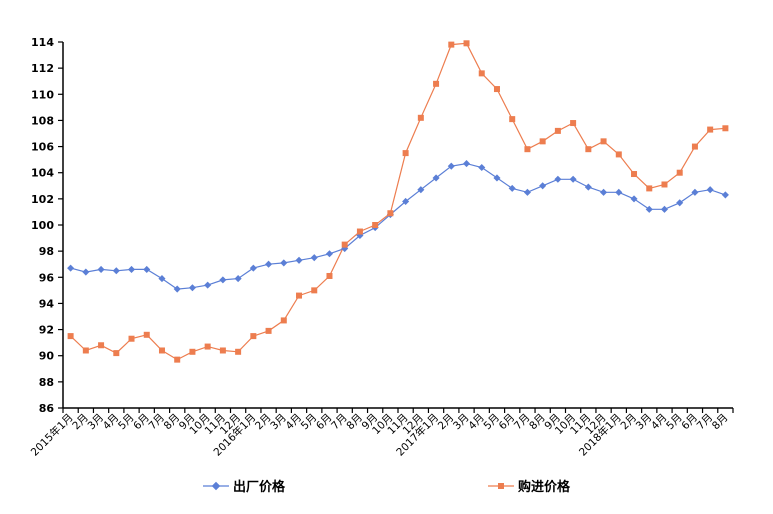 Image resolution: width=773 pixels, height=514 pixels. What do you see at coordinates (42, 120) in the screenshot?
I see `y-tick-label: 108` at bounding box center [42, 120].